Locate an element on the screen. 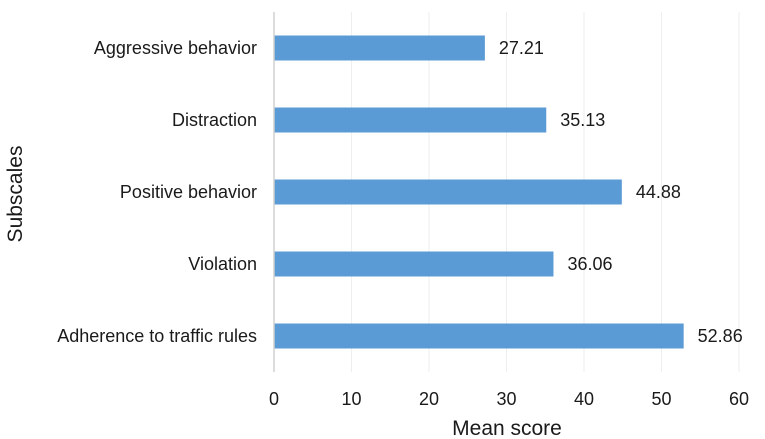 This screenshot has width=765, height=439. data-label: 36.06 is located at coordinates (589, 264).